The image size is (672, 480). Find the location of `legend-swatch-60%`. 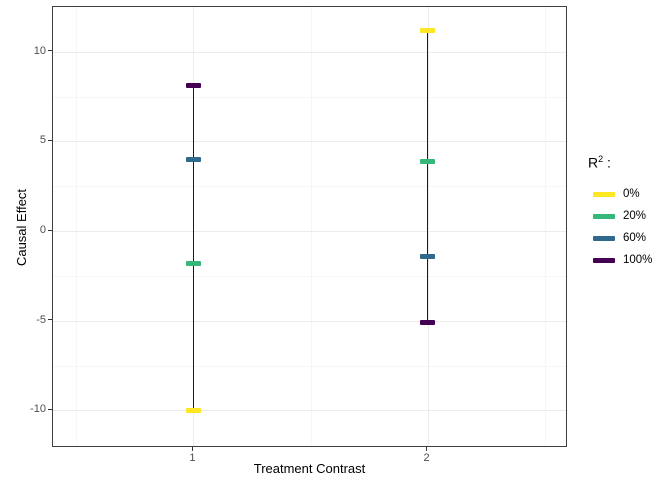

legend-swatch-60% is located at coordinates (604, 238).